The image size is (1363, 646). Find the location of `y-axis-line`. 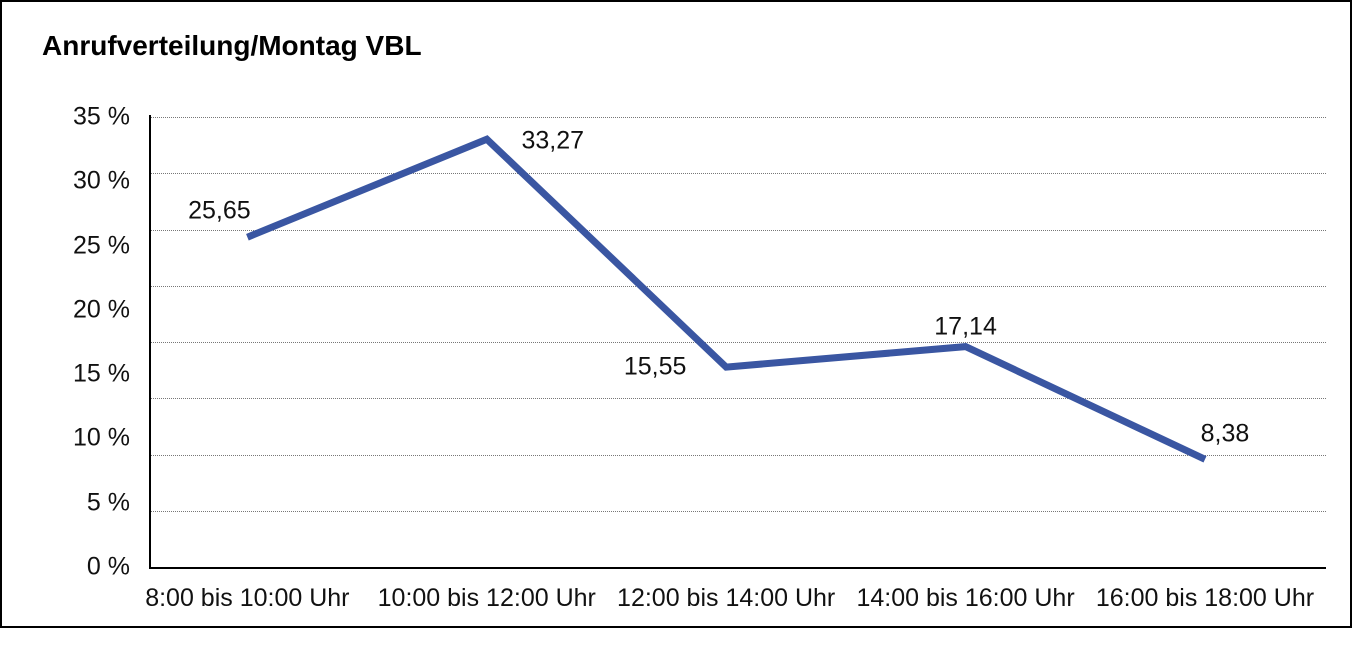

y-axis-line is located at coordinates (150, 342).